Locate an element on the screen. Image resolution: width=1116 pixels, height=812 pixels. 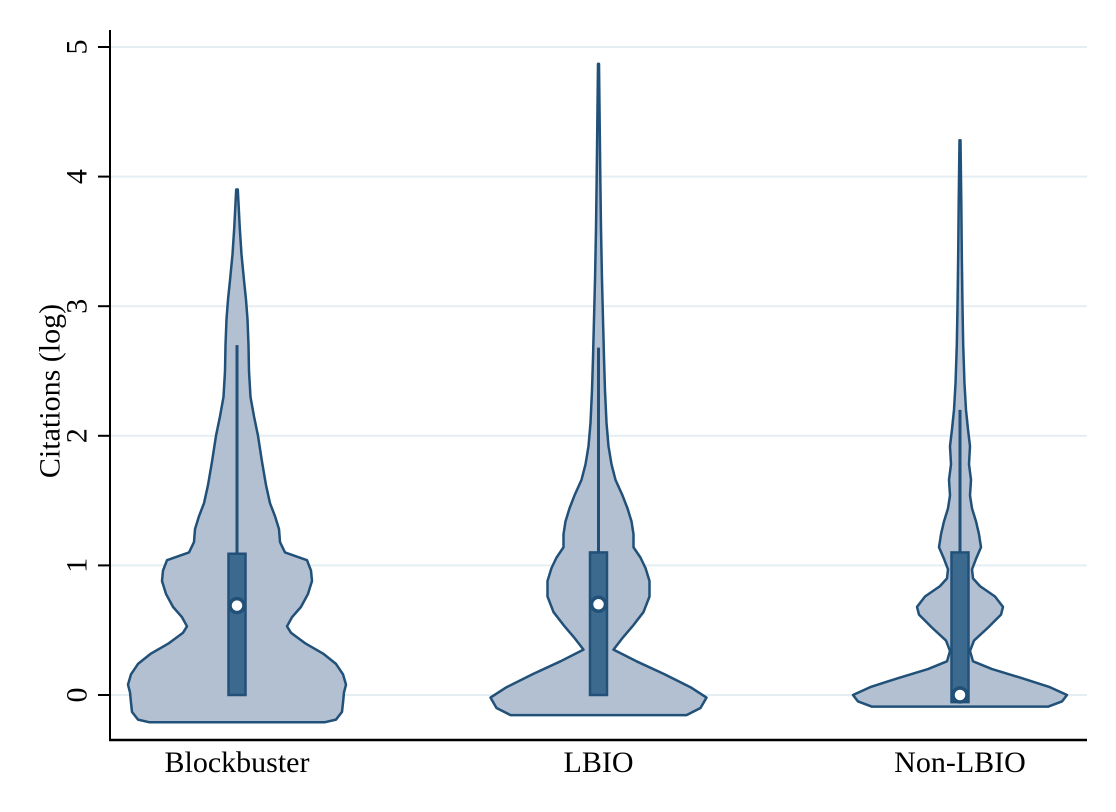
y-axis-title: Citations (log) is located at coordinates (50, 391).